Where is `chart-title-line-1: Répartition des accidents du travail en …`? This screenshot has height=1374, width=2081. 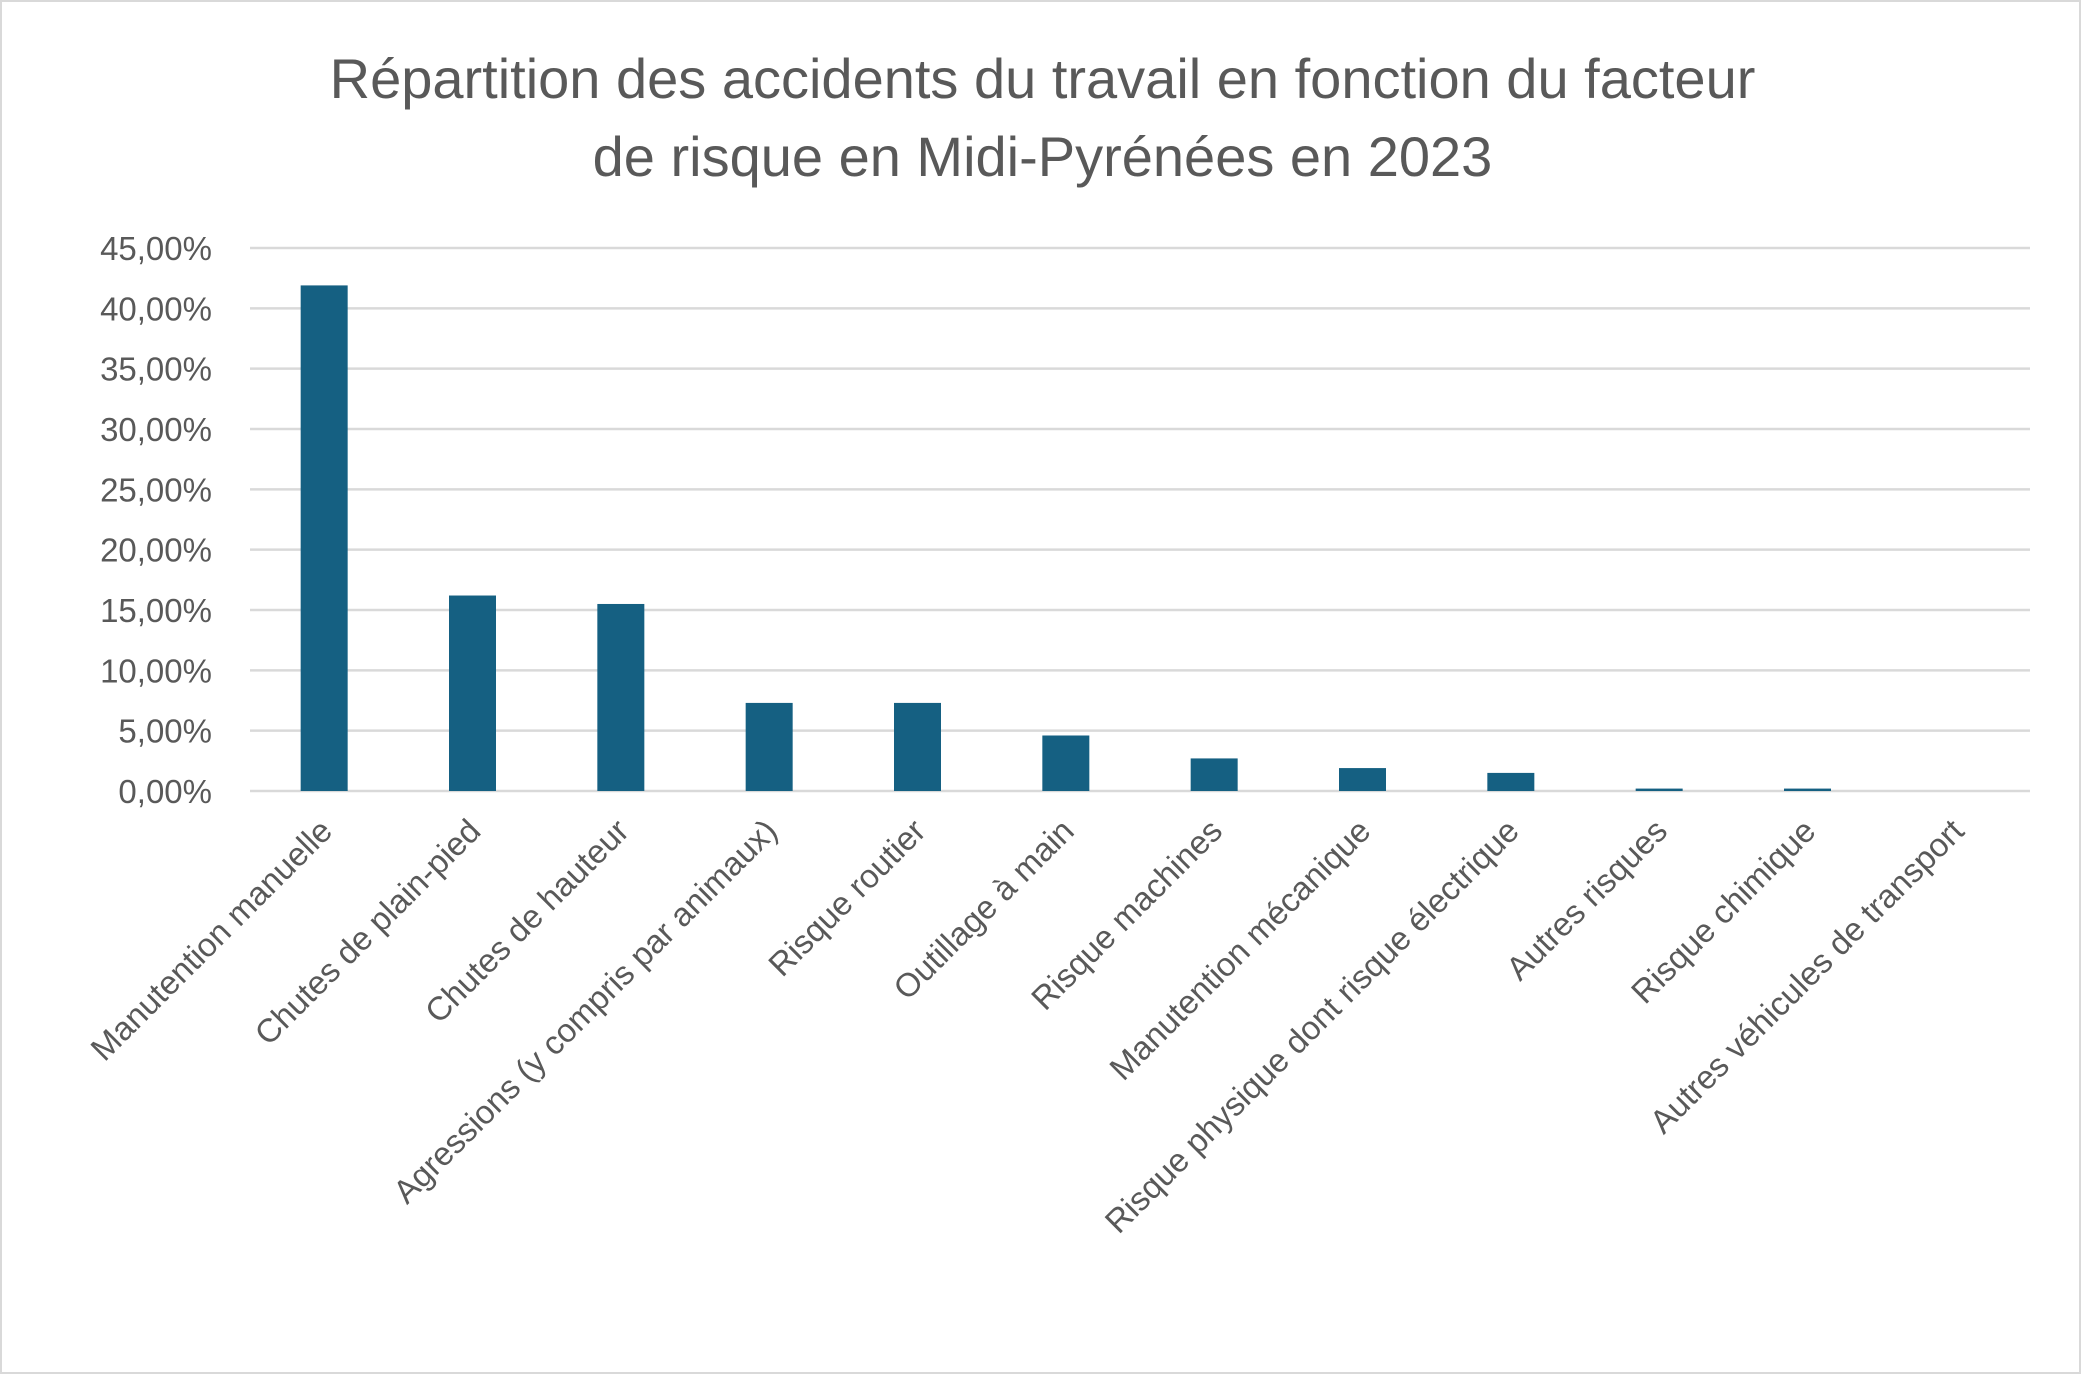
chart-title-line-1: Répartition des accidents du travail en … is located at coordinates (1042, 78).